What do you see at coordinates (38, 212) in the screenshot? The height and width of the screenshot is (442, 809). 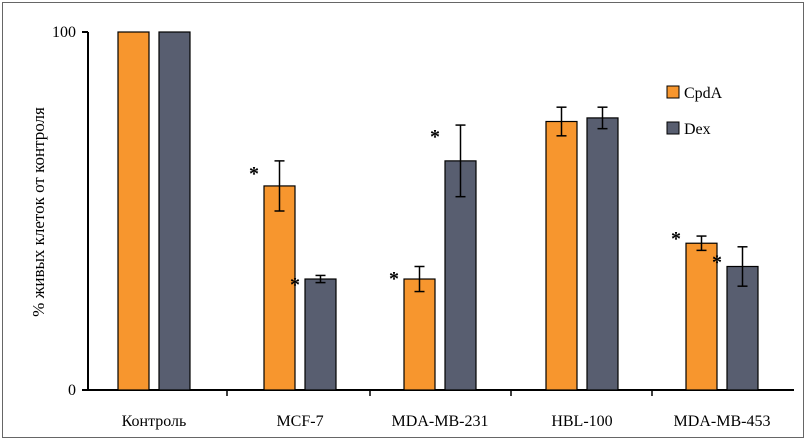 I see `y-axis-label: % живых клеток от контроля` at bounding box center [38, 212].